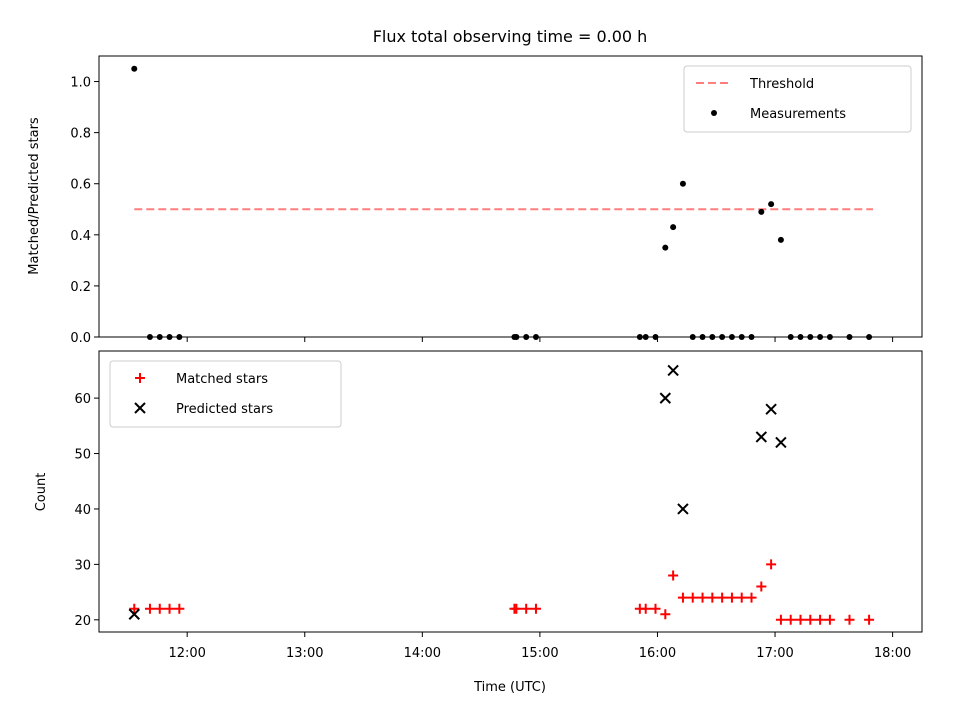  I want to click on y-tick-label: 0.8, so click(80, 134).